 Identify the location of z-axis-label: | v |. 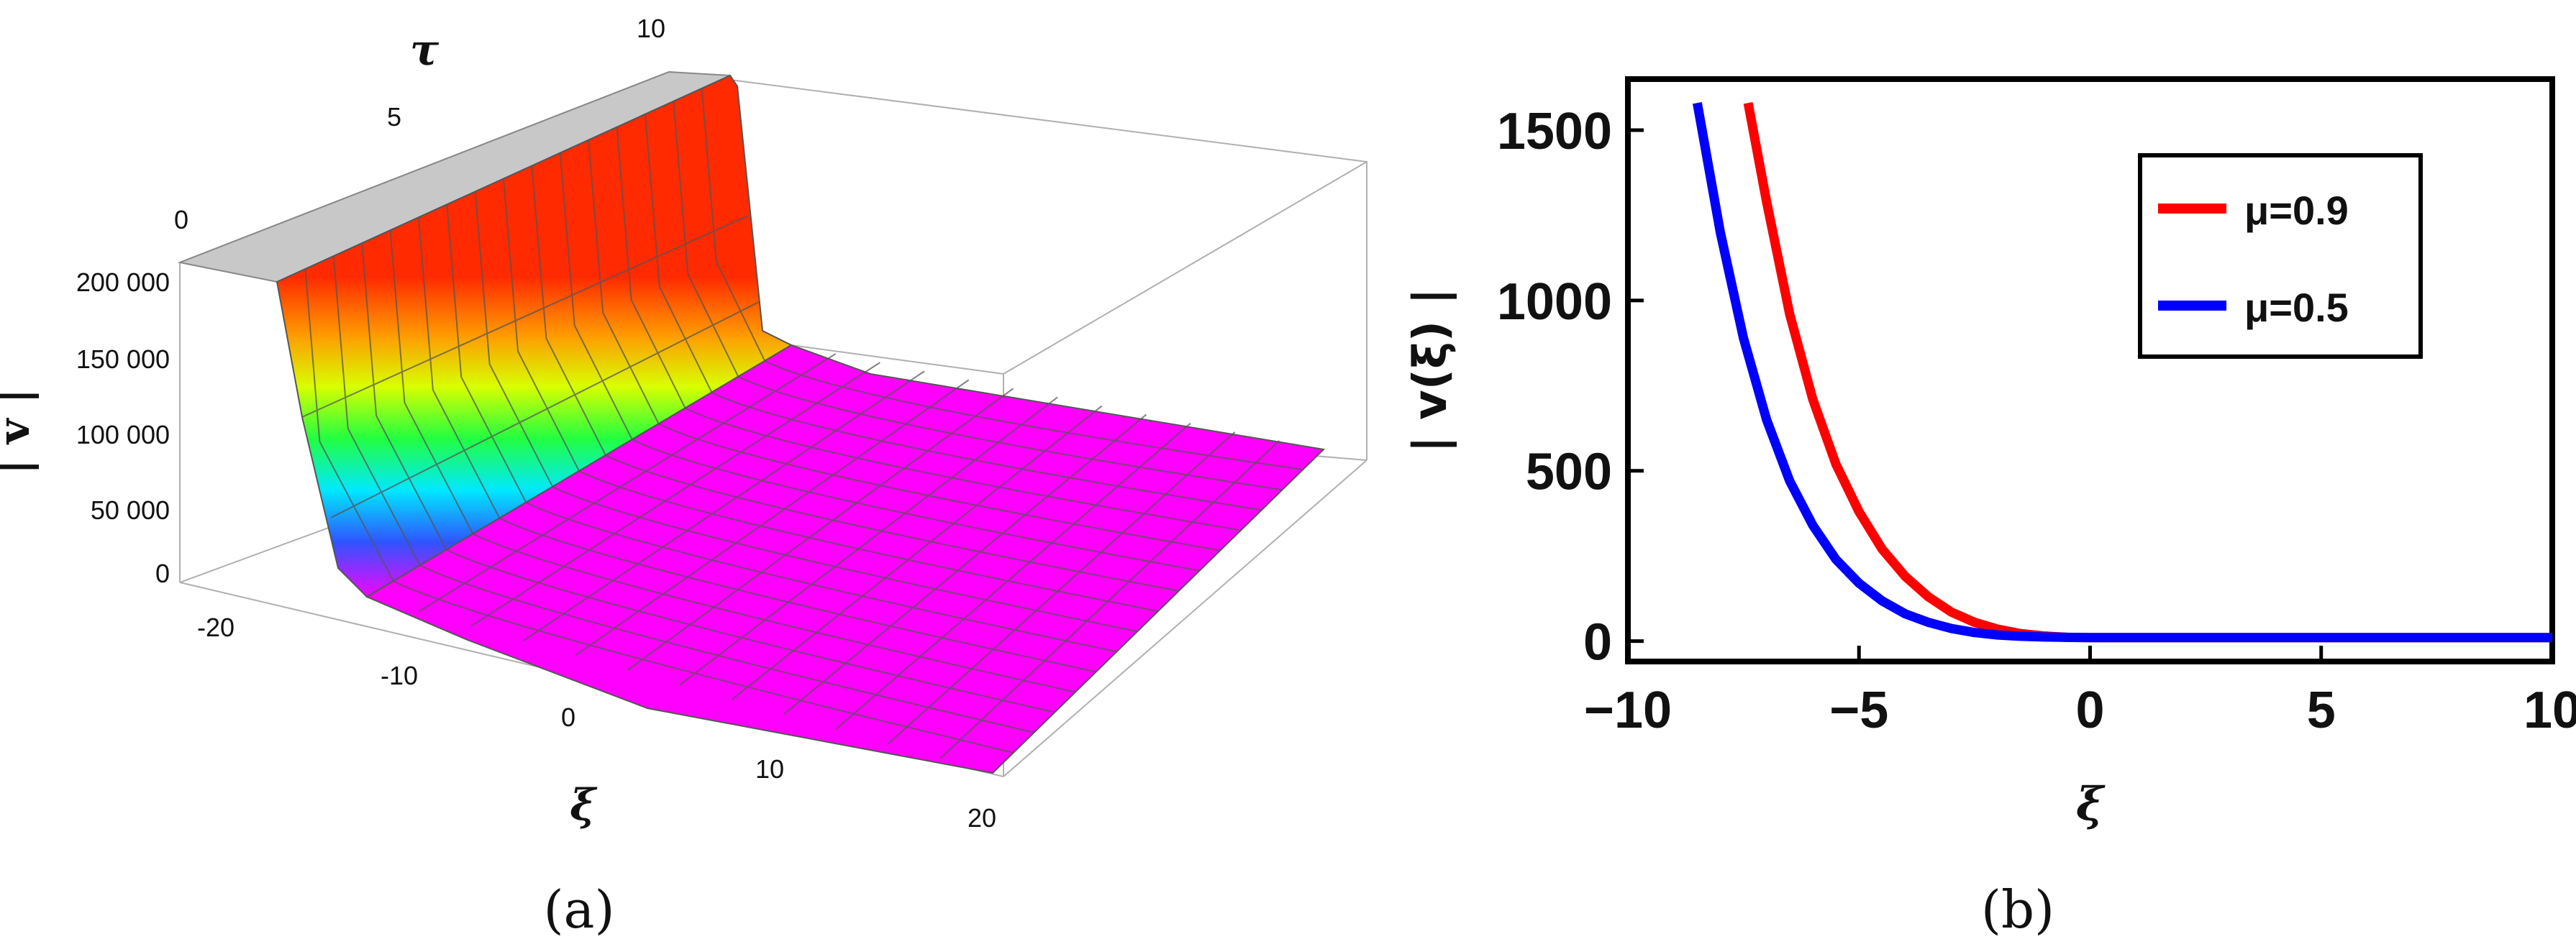
(20, 431).